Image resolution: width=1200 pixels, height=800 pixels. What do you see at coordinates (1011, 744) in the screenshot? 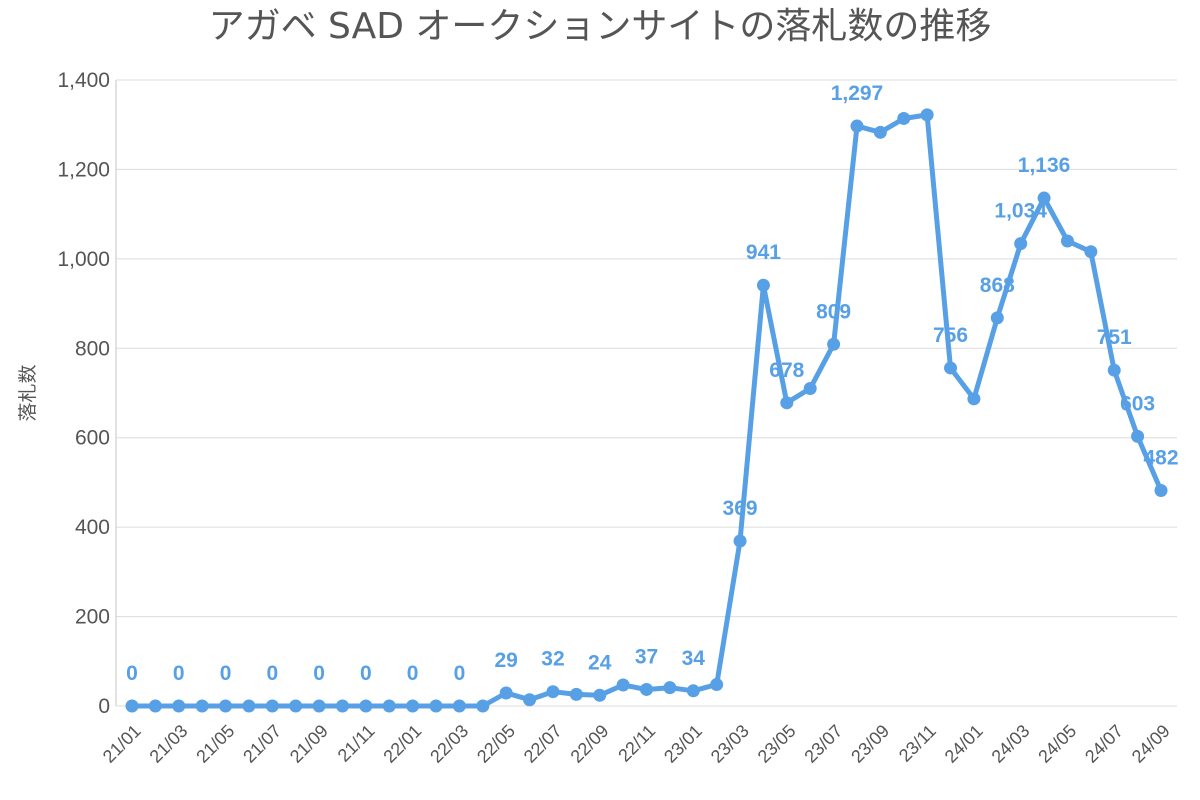
I see `x-tick-label: 24/03` at bounding box center [1011, 744].